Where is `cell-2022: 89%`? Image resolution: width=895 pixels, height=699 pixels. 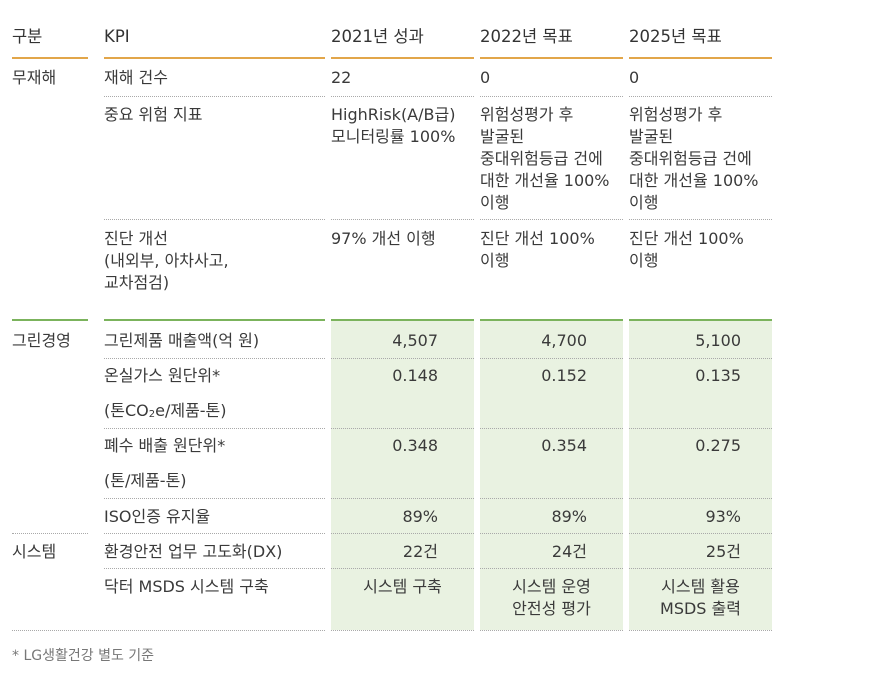
cell-2022: 89% is located at coordinates (569, 516).